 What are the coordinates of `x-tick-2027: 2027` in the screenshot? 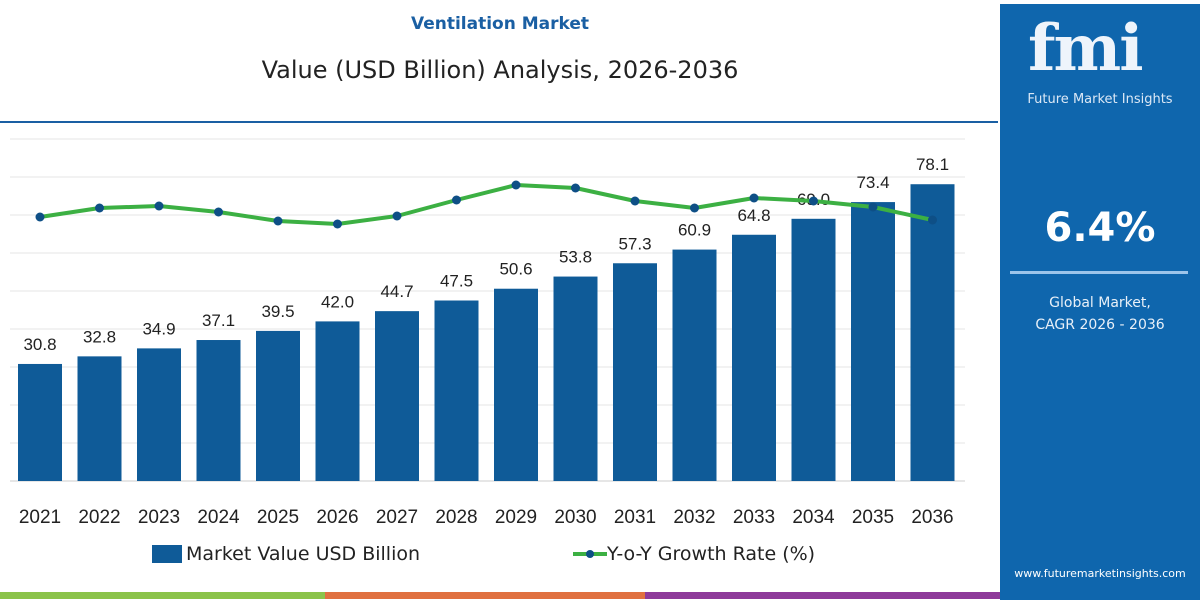 It's located at (397, 517).